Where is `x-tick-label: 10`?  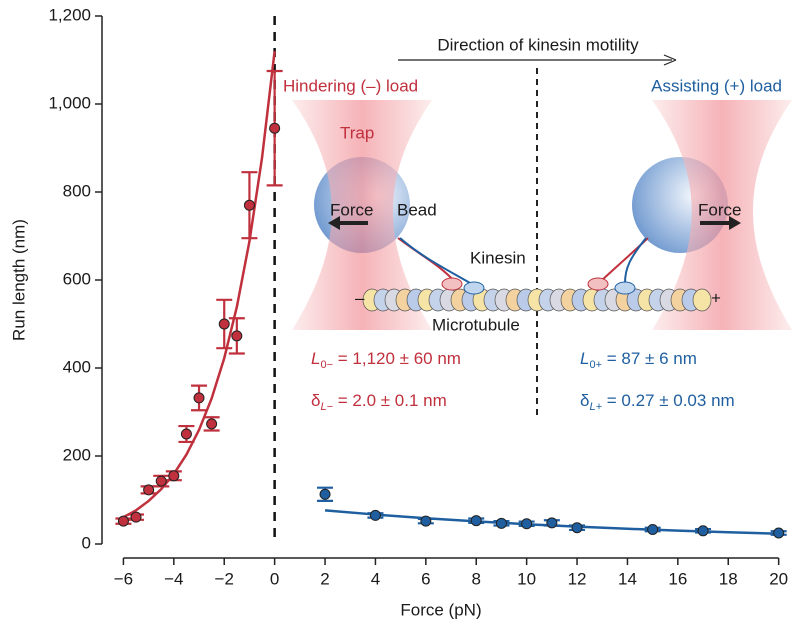
x-tick-label: 10 is located at coordinates (526, 578).